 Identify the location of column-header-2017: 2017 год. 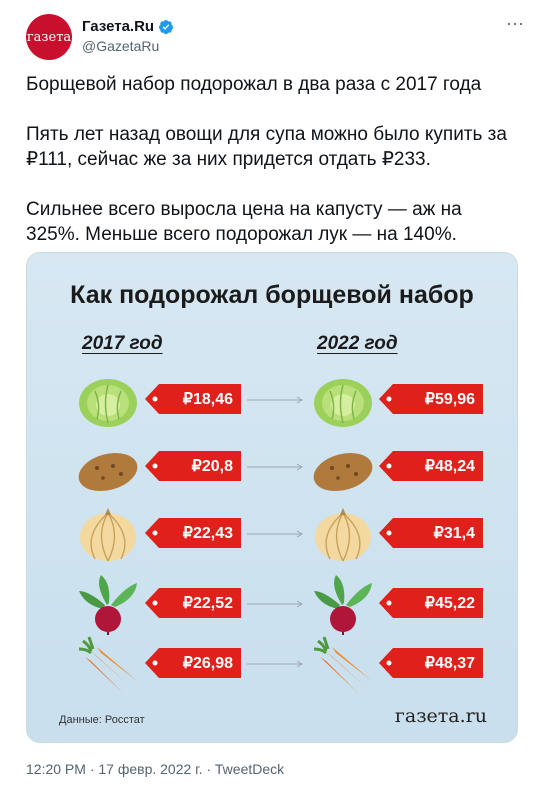
(122, 343).